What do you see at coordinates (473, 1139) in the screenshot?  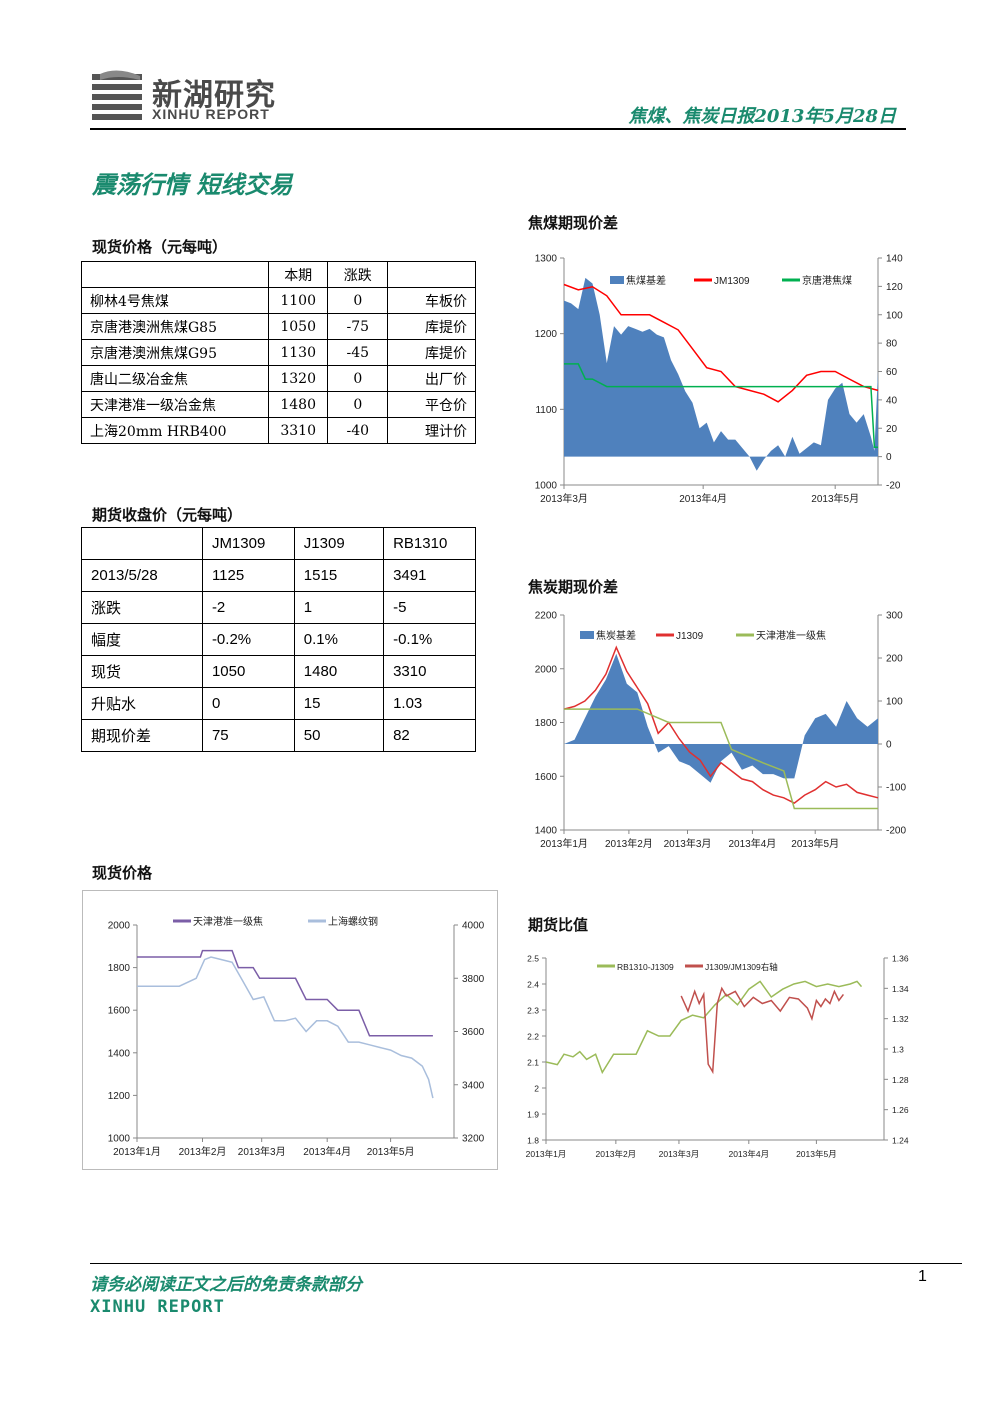 I see `y-tick-label-right: 3200` at bounding box center [473, 1139].